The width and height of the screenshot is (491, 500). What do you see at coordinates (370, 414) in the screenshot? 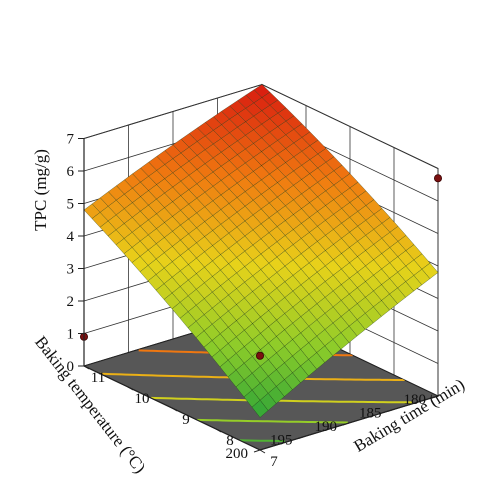
I see `temperature-tick-label: 185` at bounding box center [370, 414].